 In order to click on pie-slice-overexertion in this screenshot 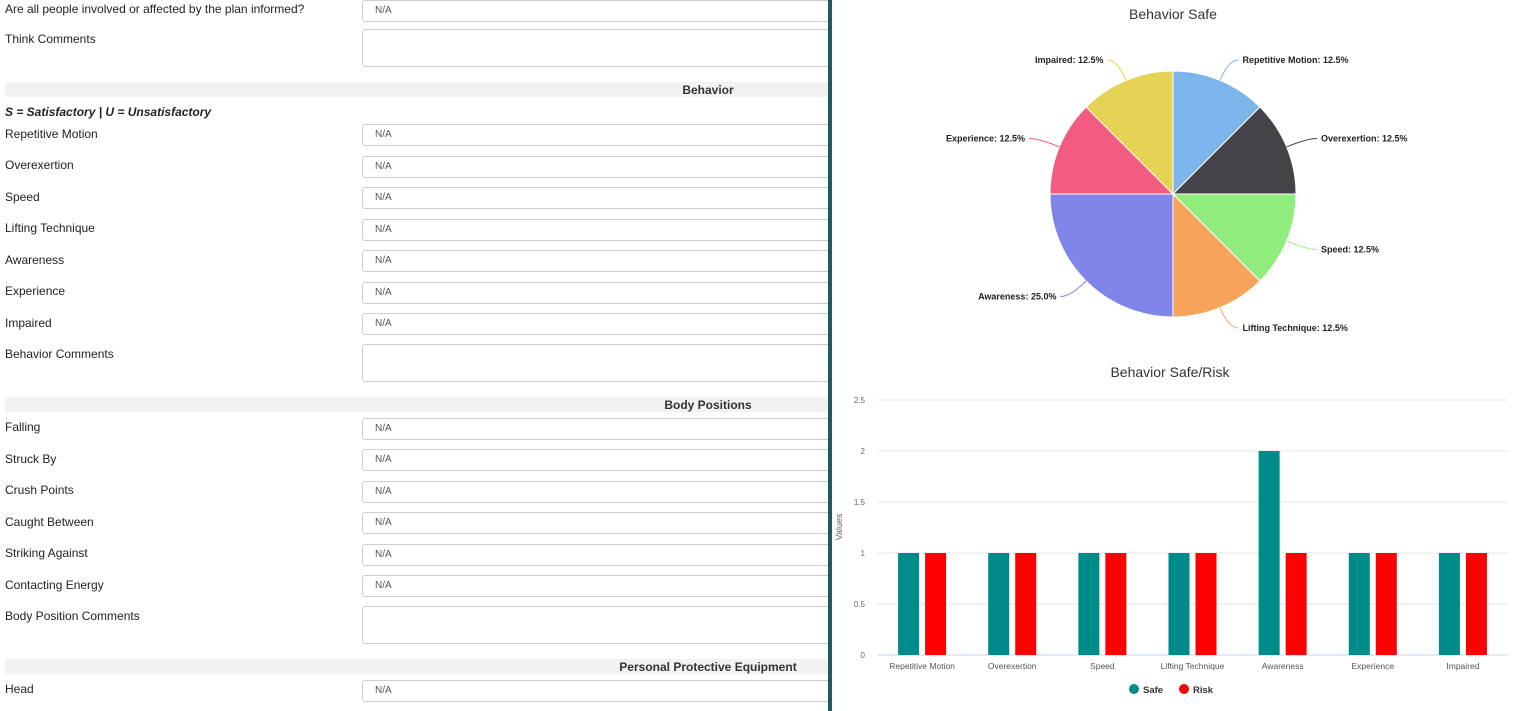, I will do `click(1234, 150)`.